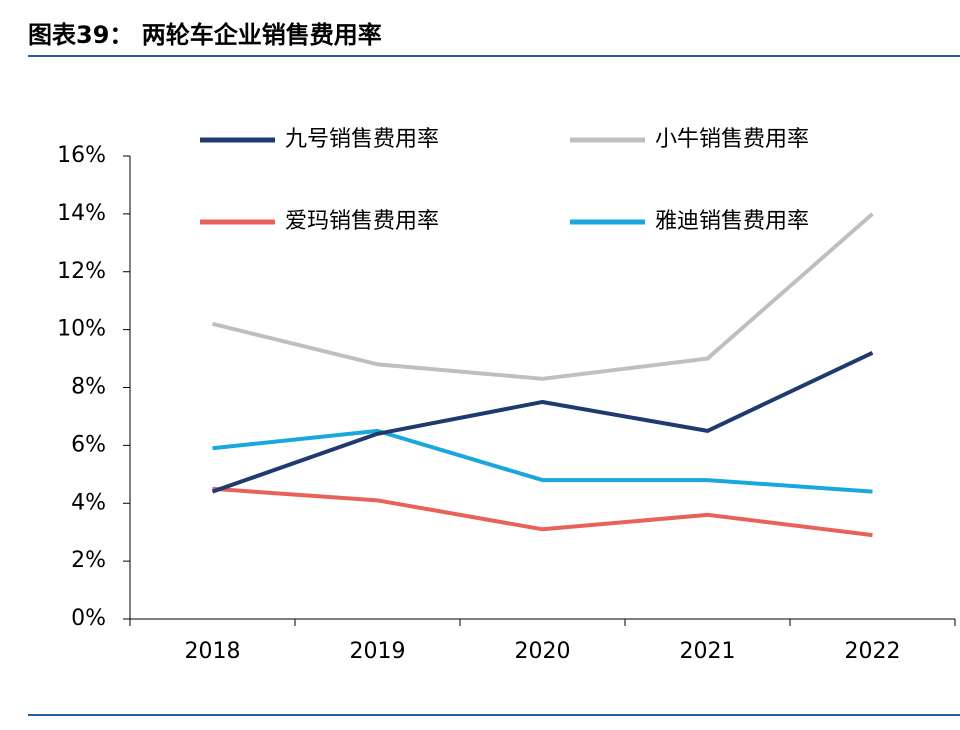 The height and width of the screenshot is (730, 960). I want to click on x-tick-label: 2022, so click(873, 651).